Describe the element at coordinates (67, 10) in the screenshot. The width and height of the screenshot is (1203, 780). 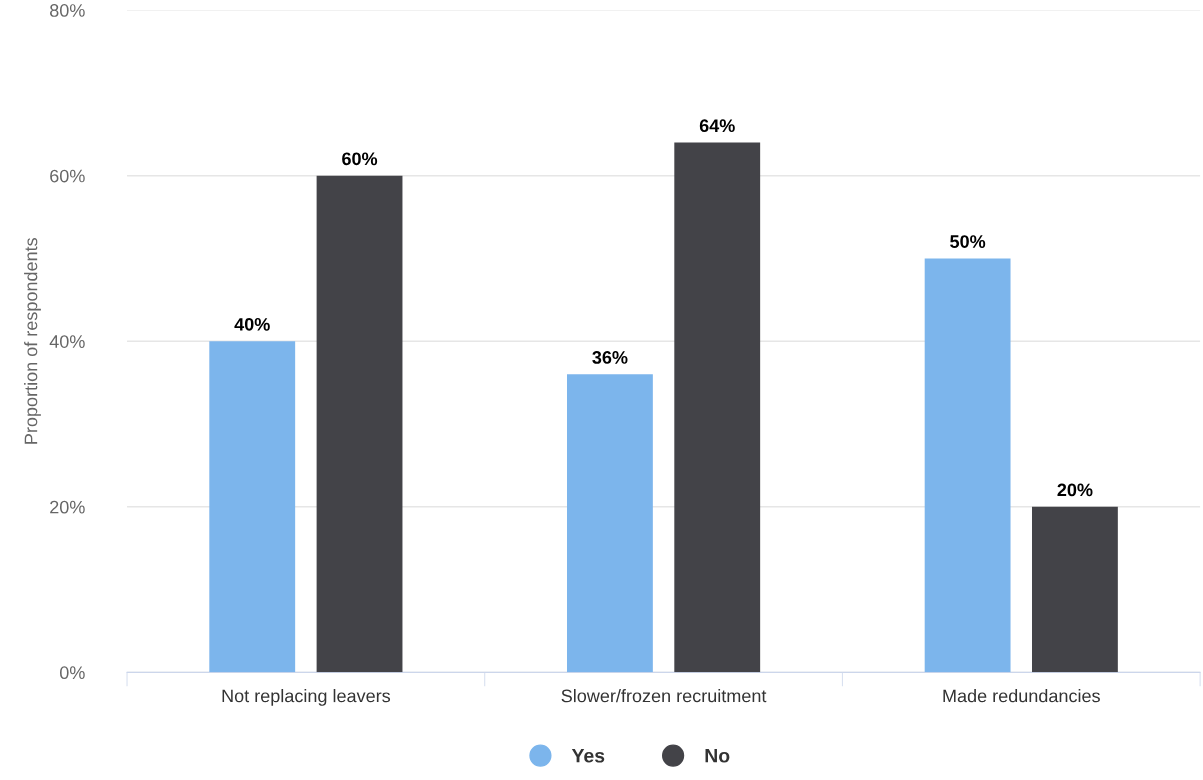
I see `y-tick-label: 80%` at that location.